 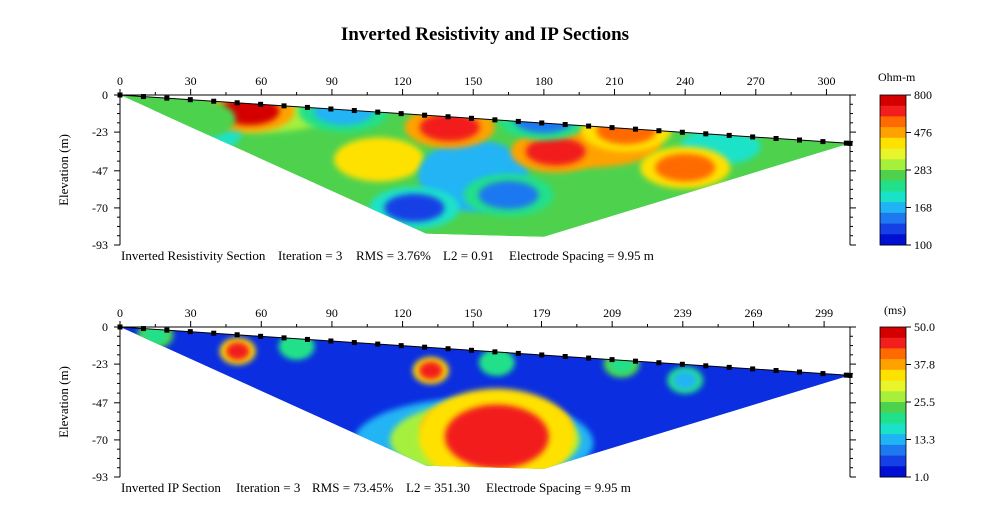 What do you see at coordinates (923, 133) in the screenshot?
I see `colorbar-tick-label: 476` at bounding box center [923, 133].